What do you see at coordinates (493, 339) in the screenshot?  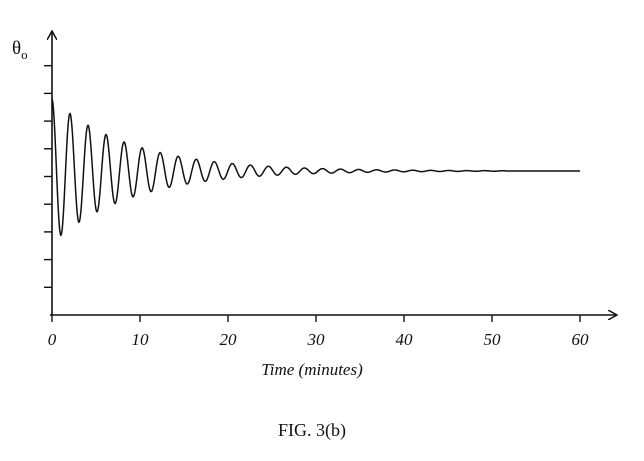 I see `x-tick-label: 50` at bounding box center [493, 339].